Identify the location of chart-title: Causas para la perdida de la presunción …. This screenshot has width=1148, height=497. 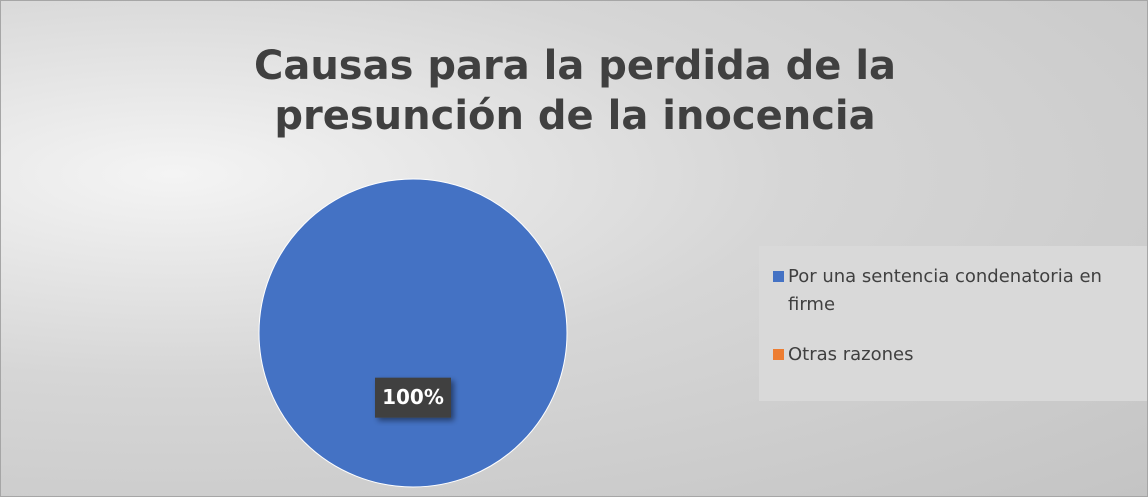
(575, 91).